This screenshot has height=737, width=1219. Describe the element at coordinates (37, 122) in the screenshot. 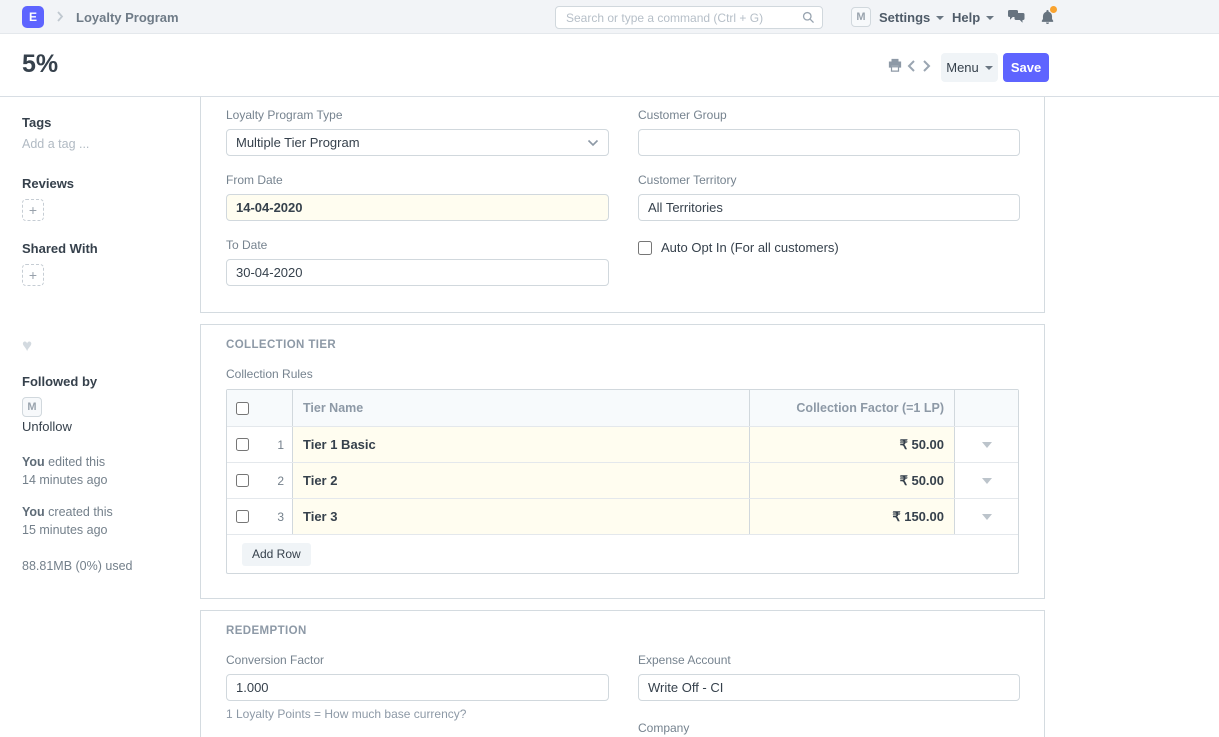

I see `tags-heading: Tags` at that location.